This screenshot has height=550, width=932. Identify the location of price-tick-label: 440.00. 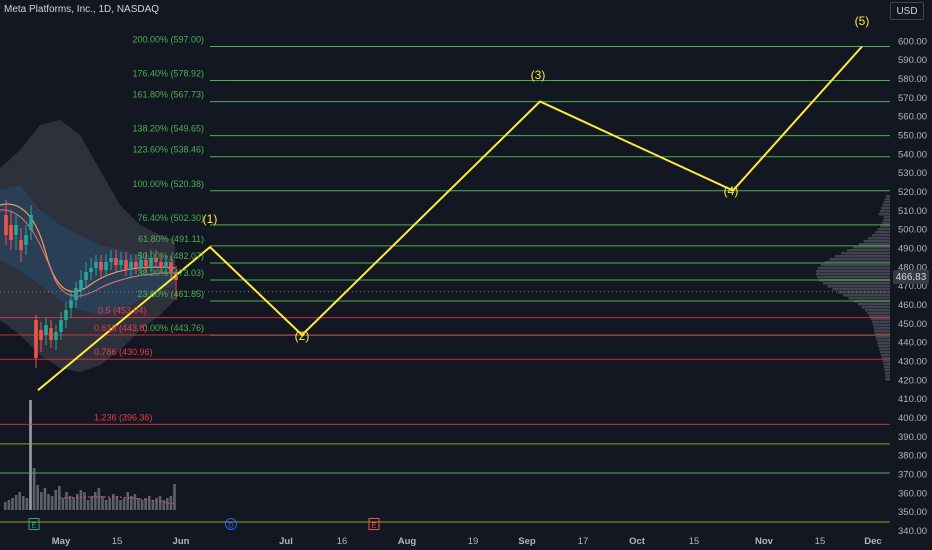
(912, 343).